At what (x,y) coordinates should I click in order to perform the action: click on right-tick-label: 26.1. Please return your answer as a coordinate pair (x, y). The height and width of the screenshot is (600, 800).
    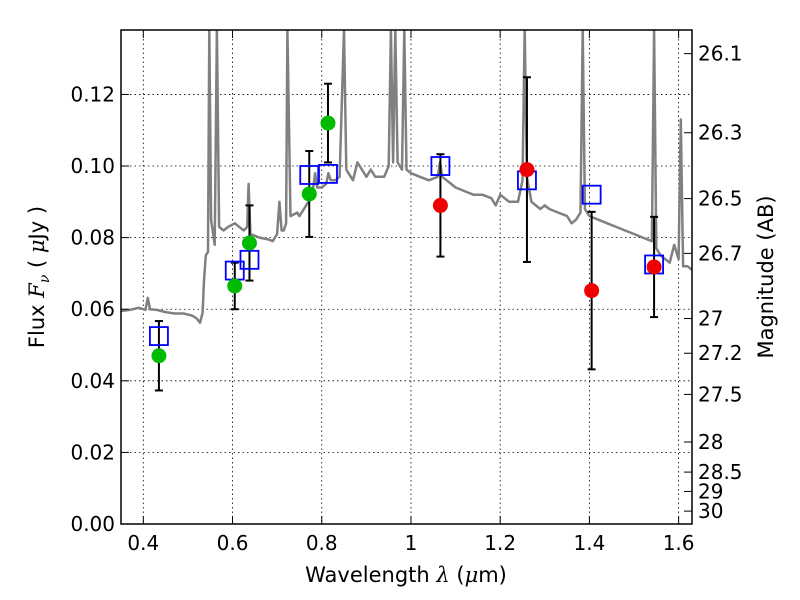
    Looking at the image, I should click on (720, 54).